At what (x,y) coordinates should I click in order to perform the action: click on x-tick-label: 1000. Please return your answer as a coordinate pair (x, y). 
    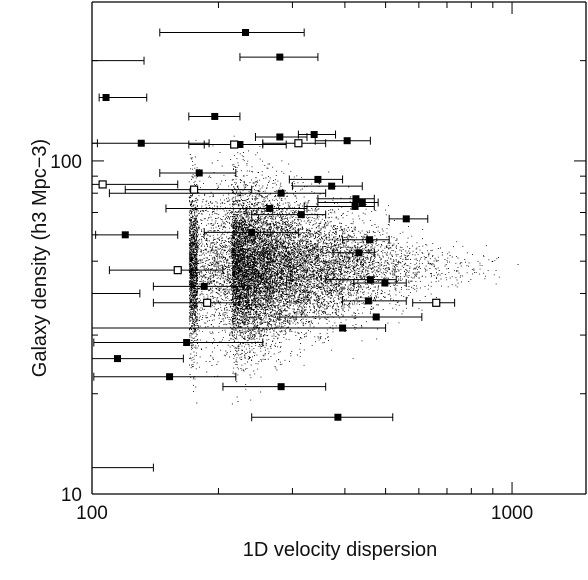
    Looking at the image, I should click on (512, 513).